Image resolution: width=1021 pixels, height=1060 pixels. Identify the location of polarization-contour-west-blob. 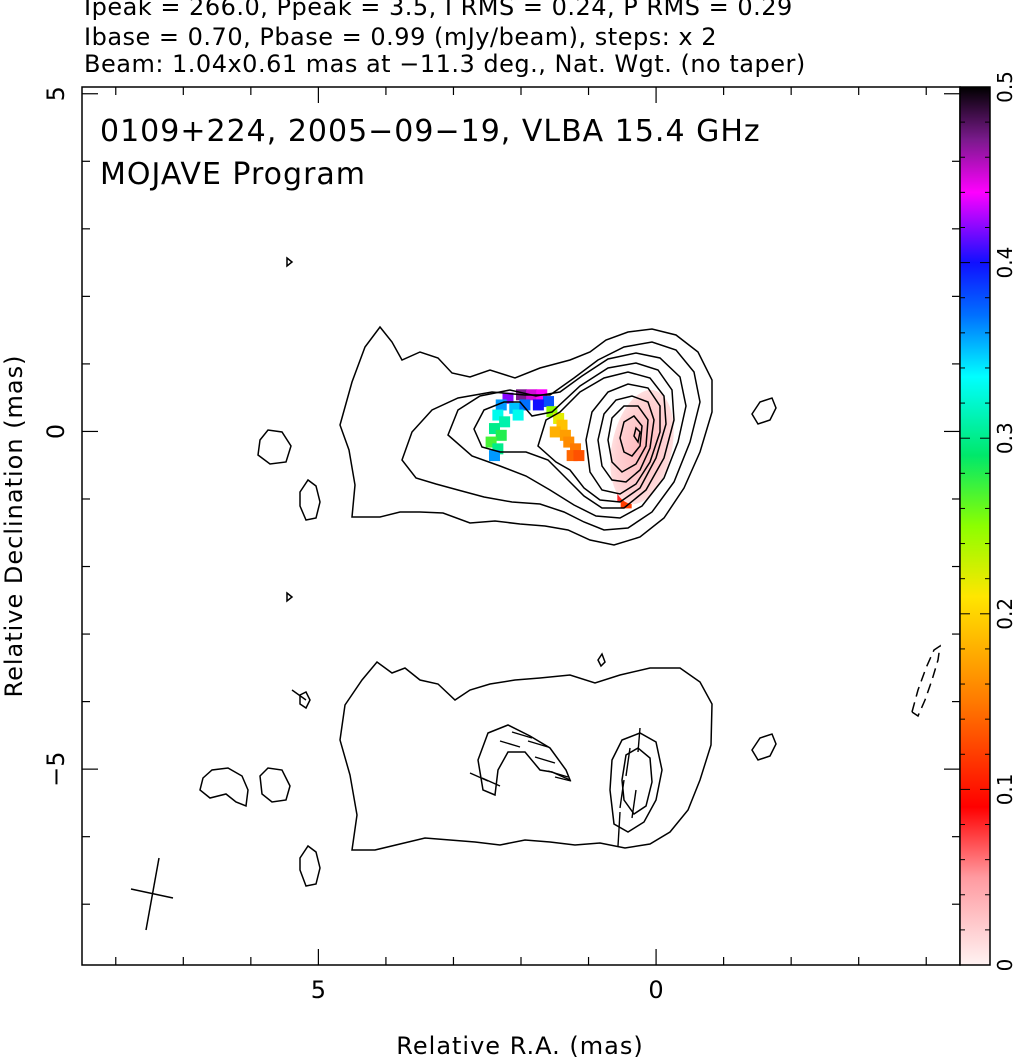
(764, 747).